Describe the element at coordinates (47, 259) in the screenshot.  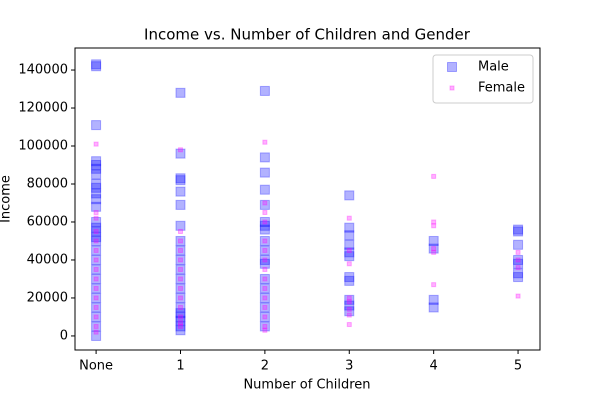
I see `y-tick-label: 40000` at that location.